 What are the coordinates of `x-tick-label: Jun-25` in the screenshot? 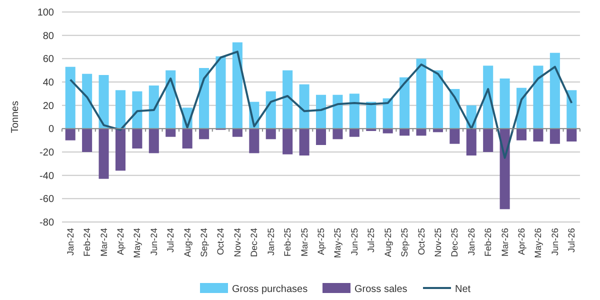 It's located at (354, 242).